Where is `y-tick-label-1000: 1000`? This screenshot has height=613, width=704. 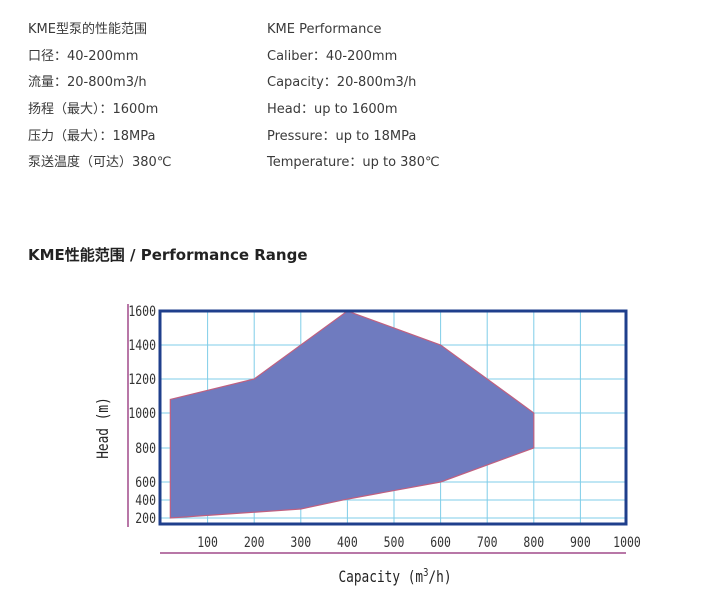 y-tick-label-1000: 1000 is located at coordinates (142, 414).